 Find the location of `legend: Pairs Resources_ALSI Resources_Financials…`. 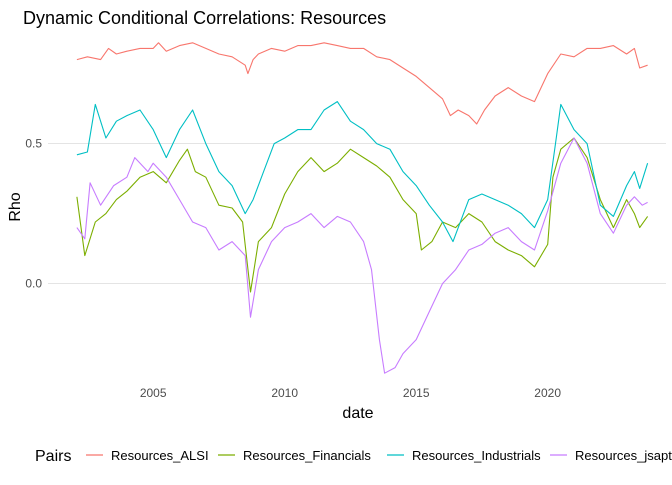

legend: Pairs Resources_ALSI Resources_Financials… is located at coordinates (353, 456).